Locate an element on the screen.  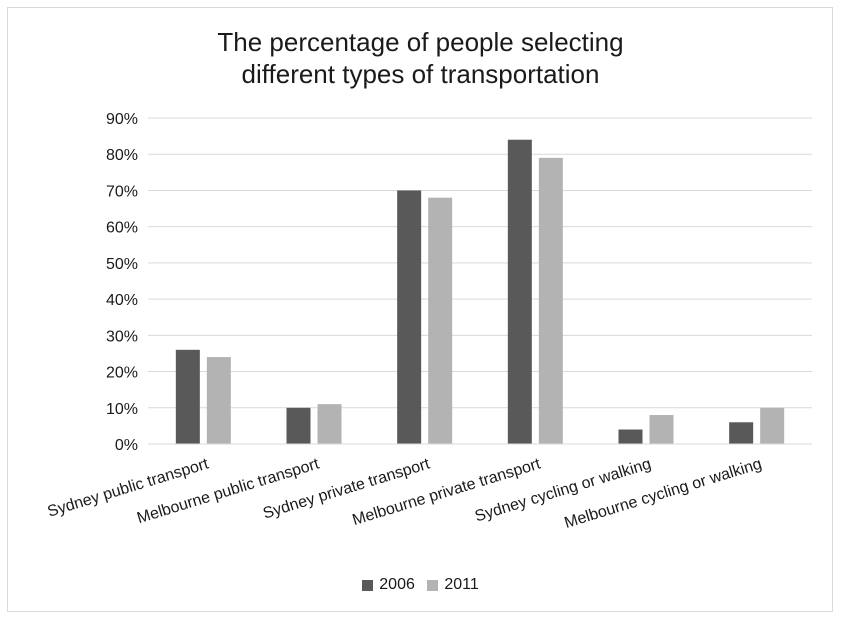
y-tick-label: 90% is located at coordinates (122, 119).